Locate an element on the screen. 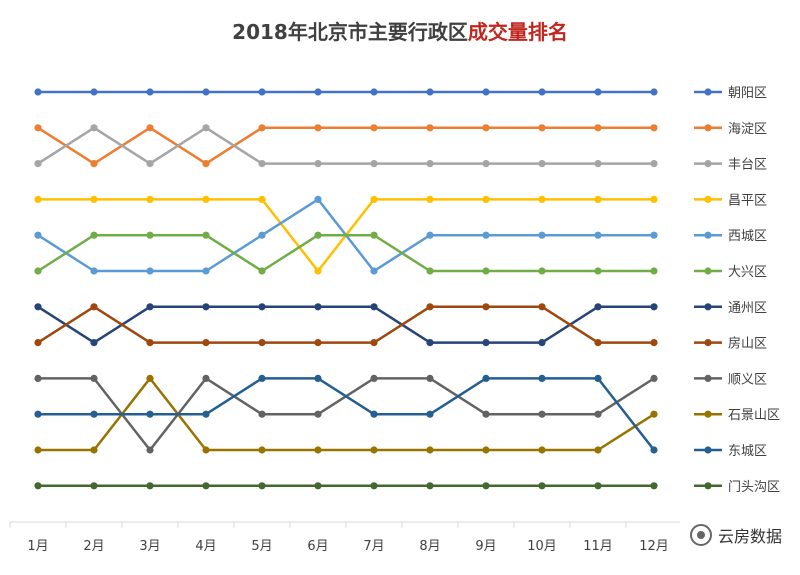 The image size is (800, 575). x-tick-label: 4月 is located at coordinates (205, 546).